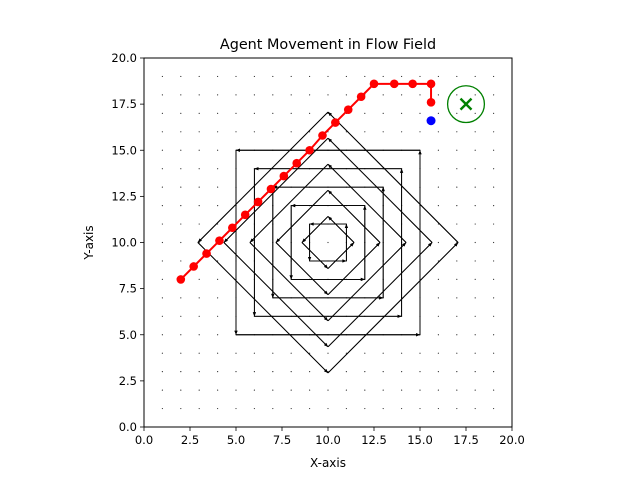  Describe the element at coordinates (144, 440) in the screenshot. I see `x-tick-label: 0.0` at that location.